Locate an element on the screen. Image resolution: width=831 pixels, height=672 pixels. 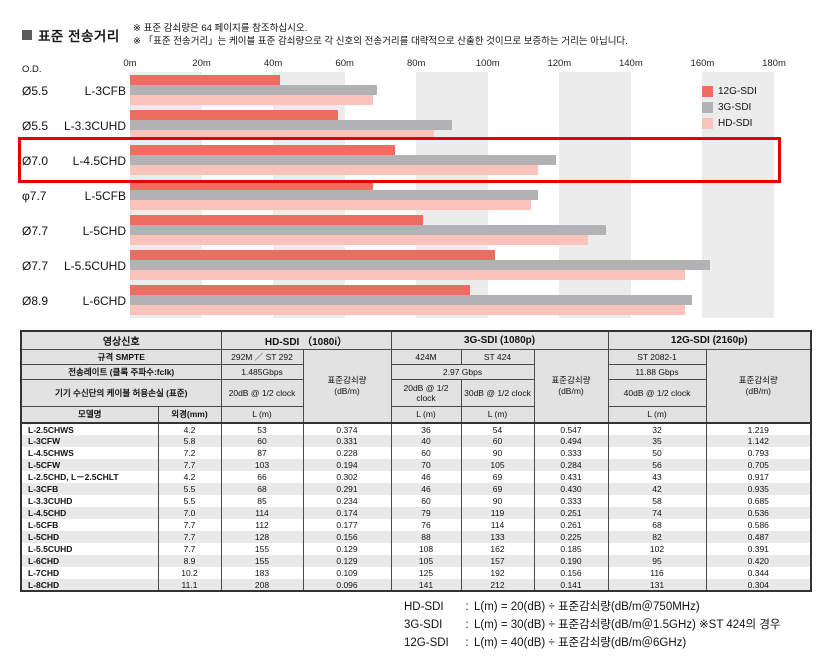
legend-swatch-12g-sdi is located at coordinates (707, 91).